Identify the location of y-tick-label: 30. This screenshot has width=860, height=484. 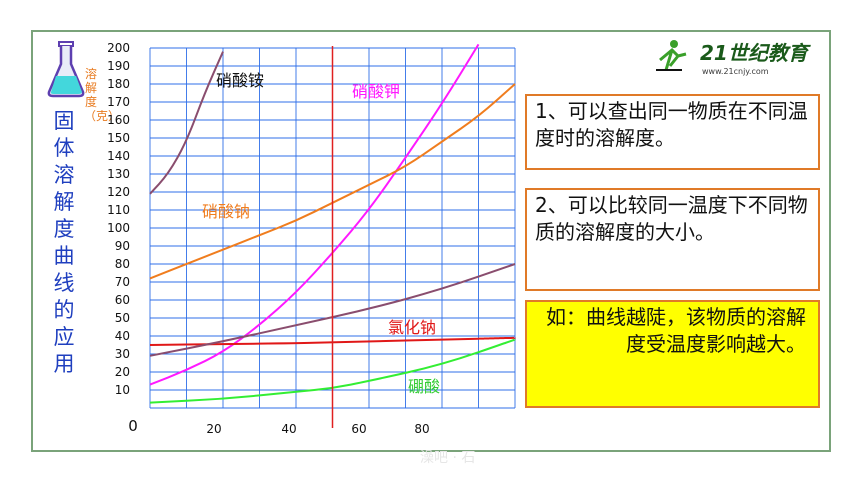
(122, 354).